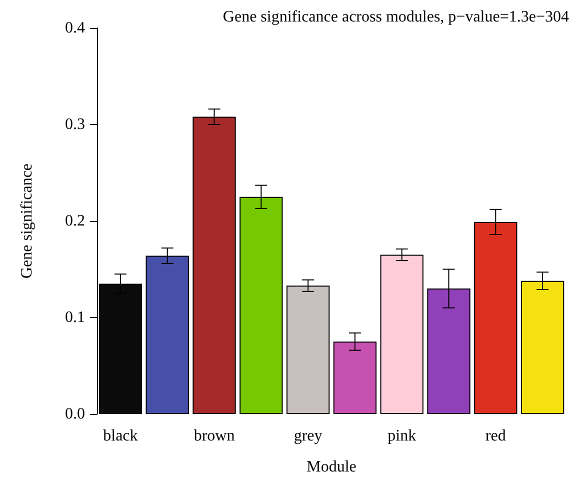 The height and width of the screenshot is (485, 582). Describe the element at coordinates (75, 221) in the screenshot. I see `y-tick-label: 0.2` at that location.